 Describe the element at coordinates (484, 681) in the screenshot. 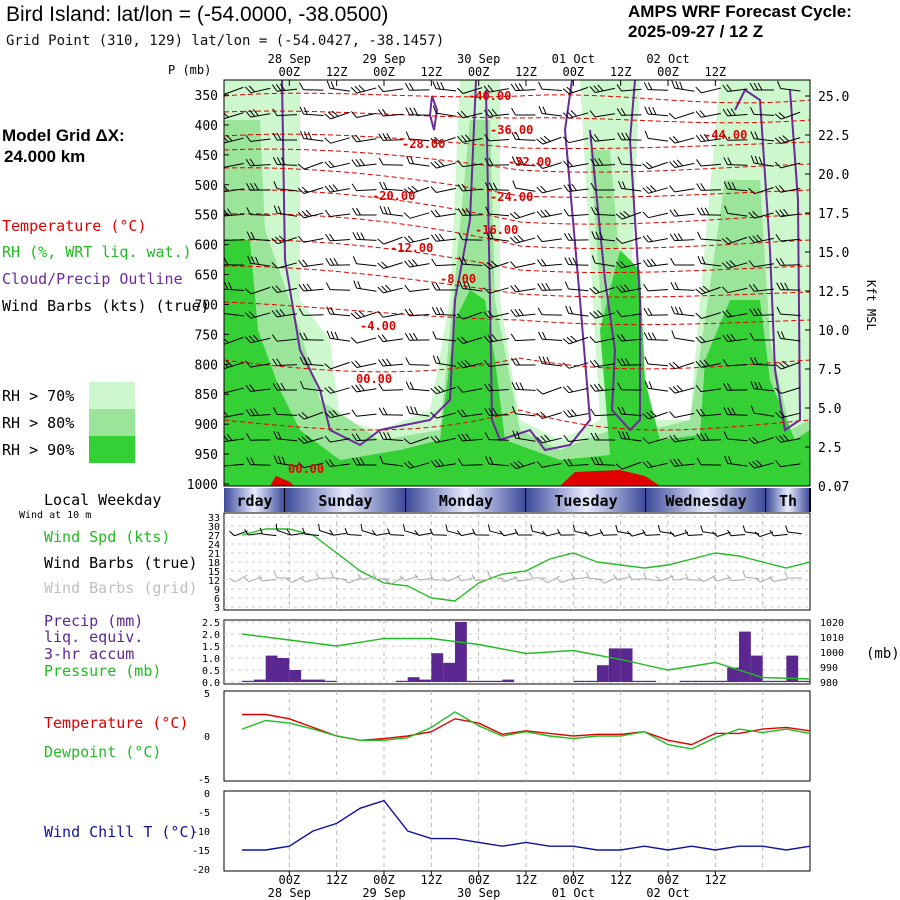

I see `precip-bar` at that location.